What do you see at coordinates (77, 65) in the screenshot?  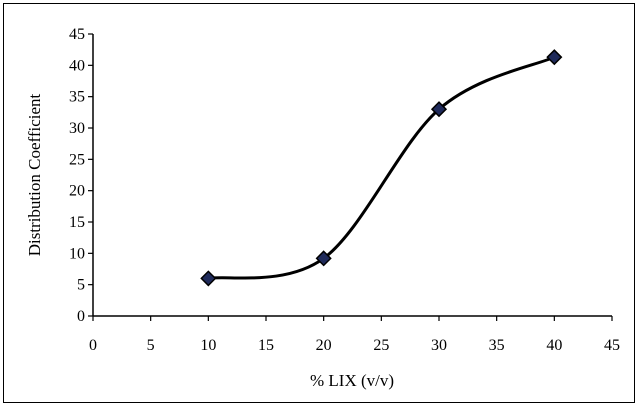 I see `y-tick-label: 40` at bounding box center [77, 65].